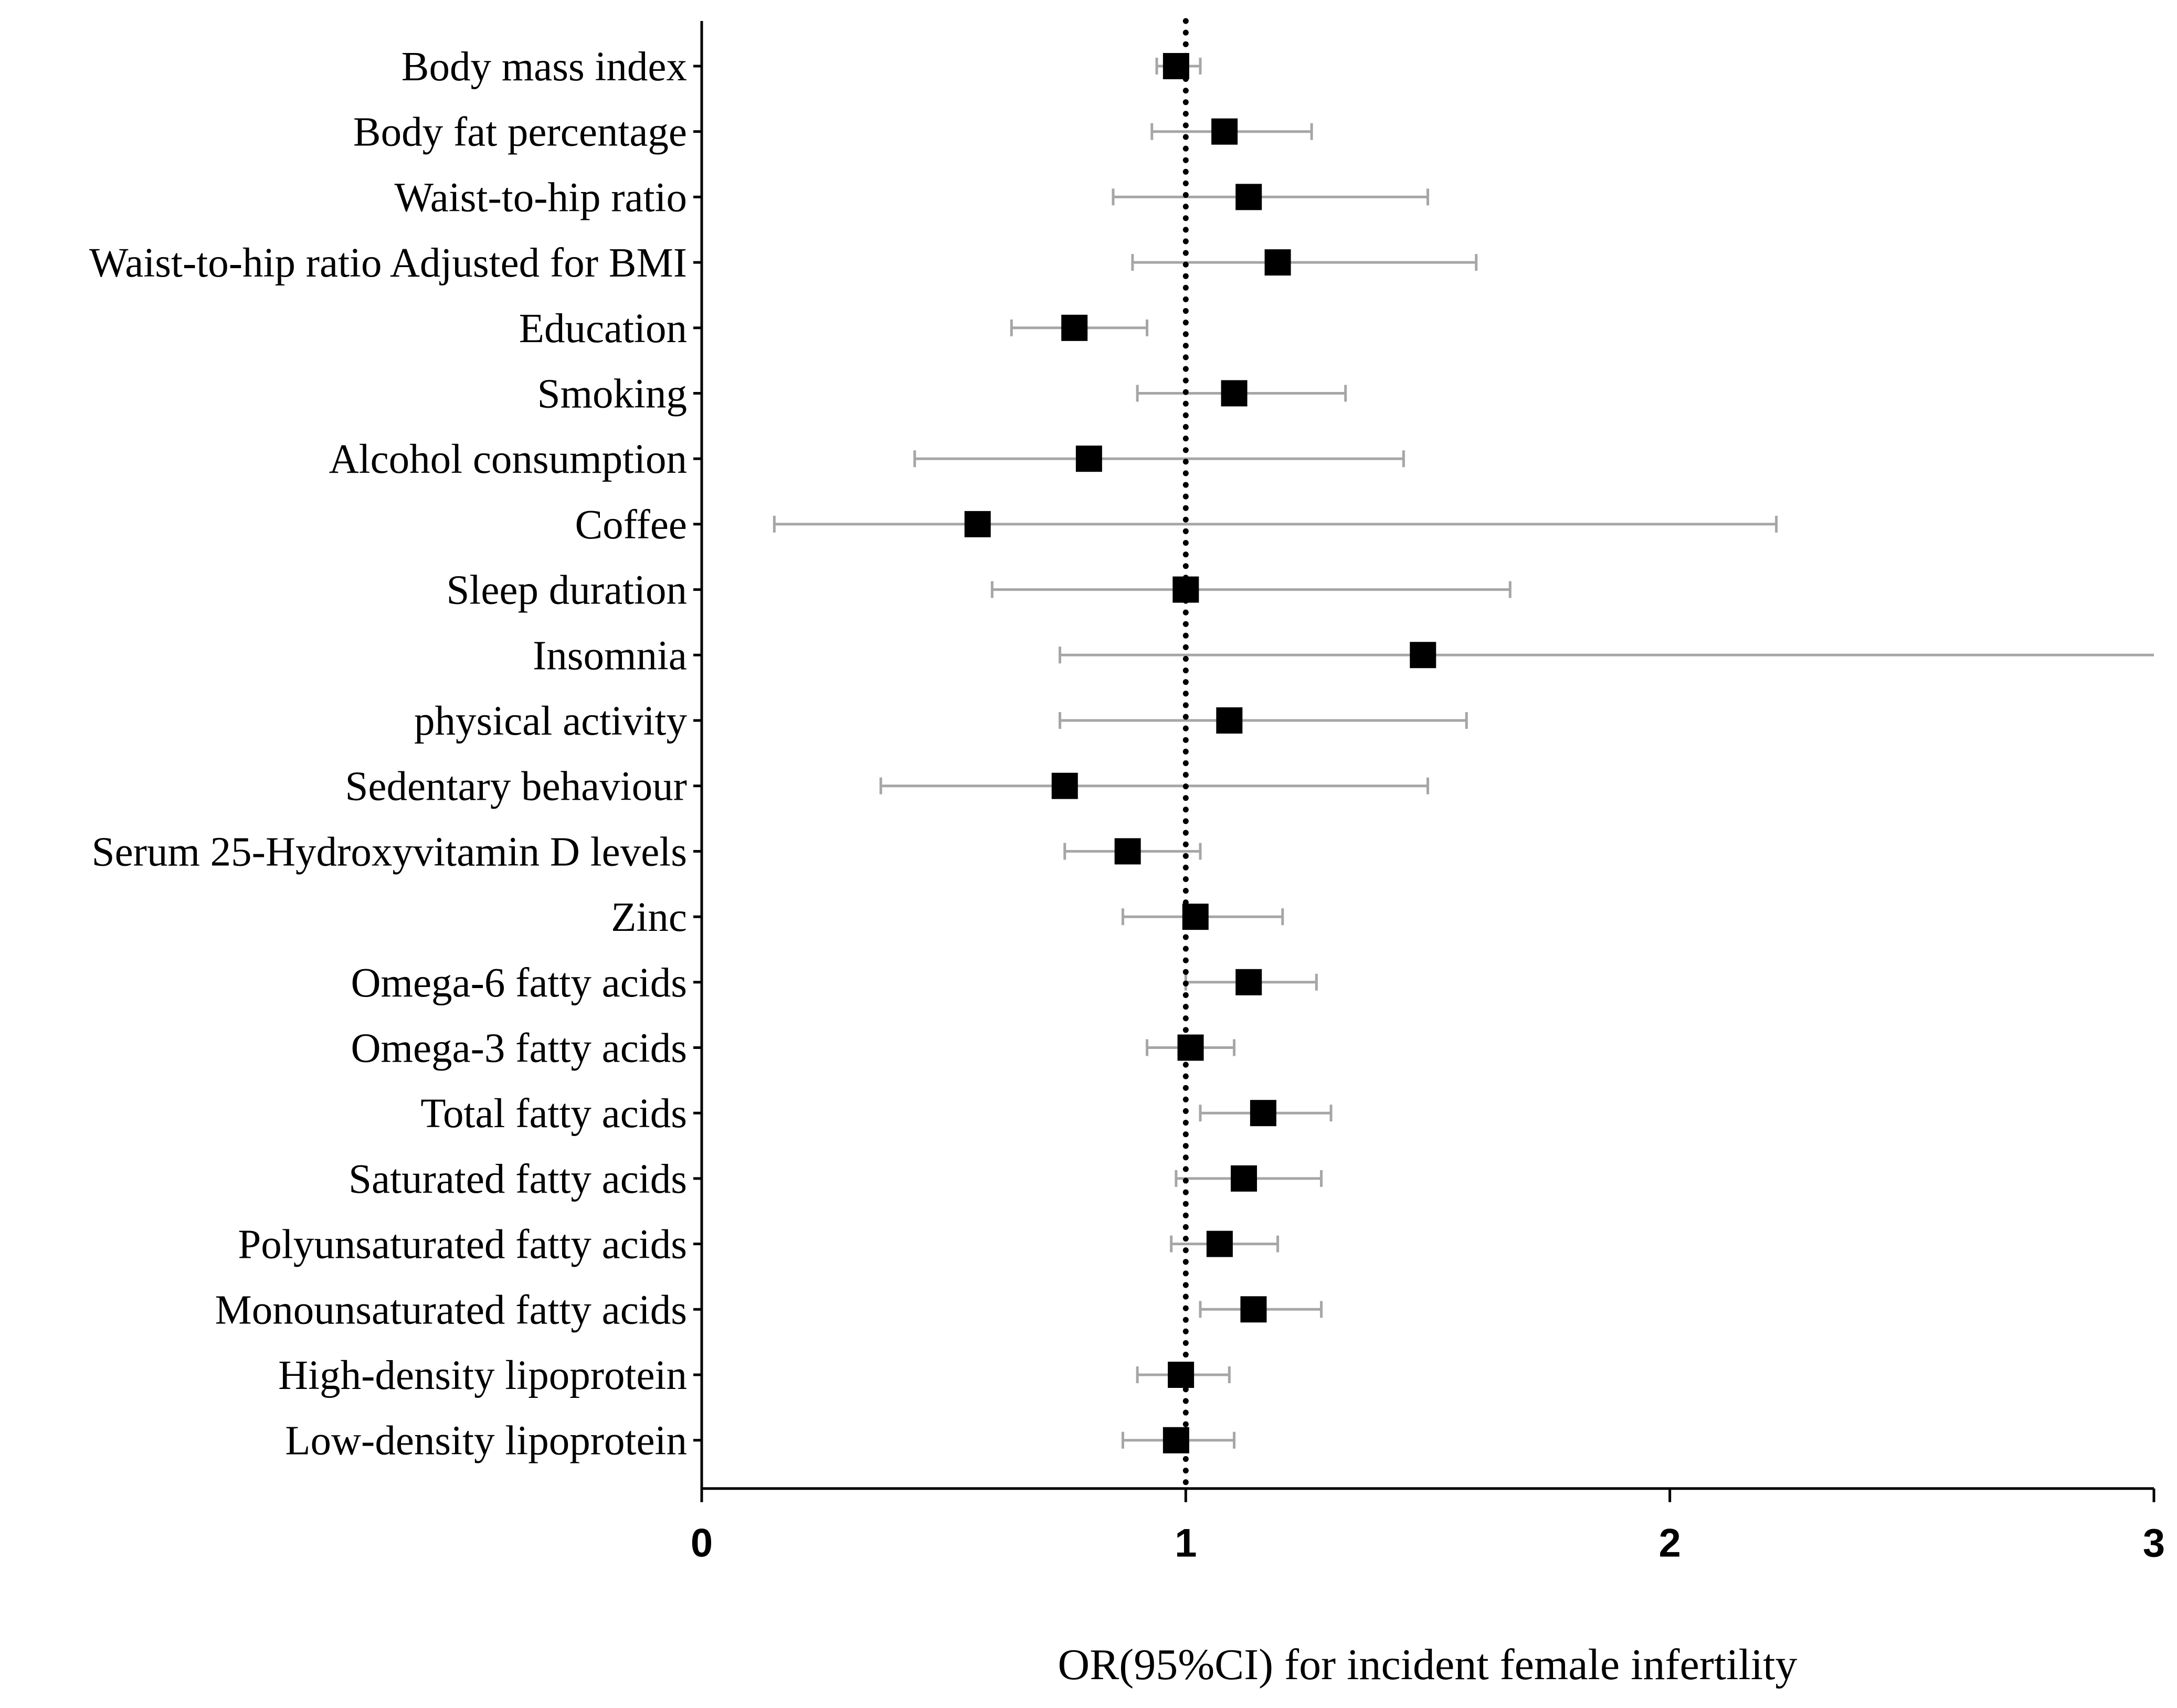  I want to click on forest-row: Waist-to-hip ratio Adjusted for BMI, so click(784, 263).